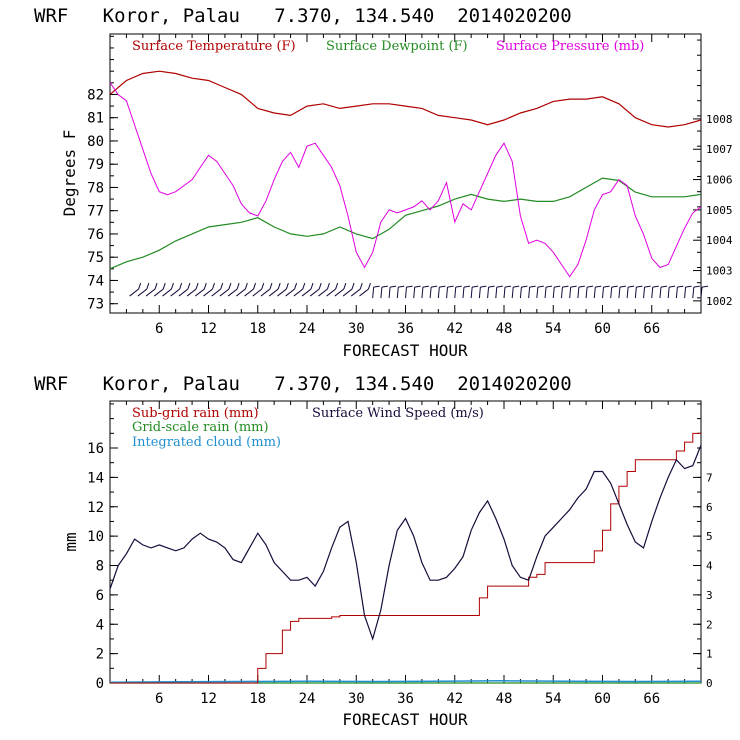 The width and height of the screenshot is (740, 740). Describe the element at coordinates (69, 173) in the screenshot. I see `top-y-axis-title: Degrees F` at that location.